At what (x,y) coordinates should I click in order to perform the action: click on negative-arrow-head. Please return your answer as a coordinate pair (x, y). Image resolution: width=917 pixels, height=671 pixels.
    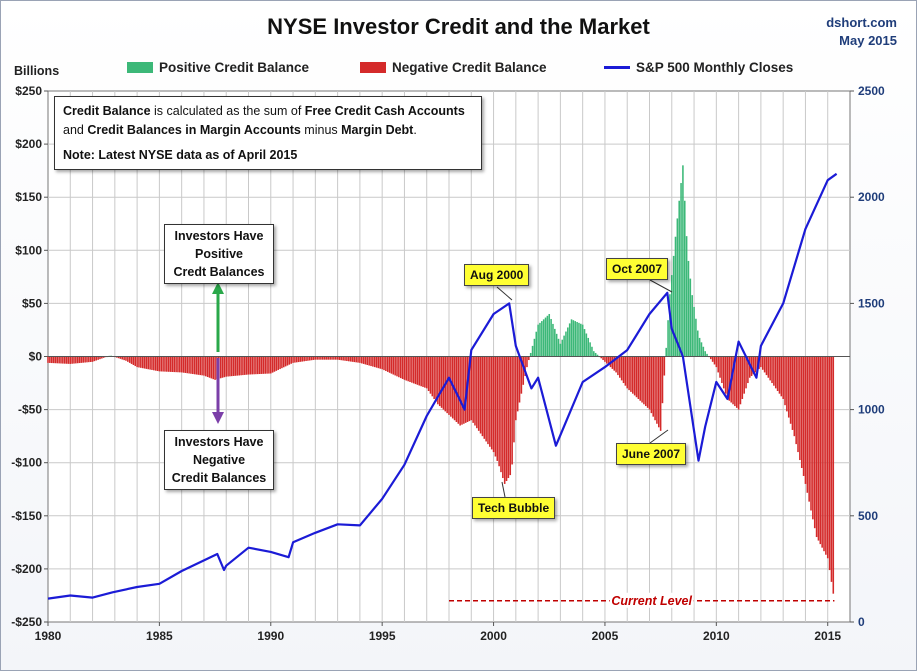
    Looking at the image, I should click on (218, 418).